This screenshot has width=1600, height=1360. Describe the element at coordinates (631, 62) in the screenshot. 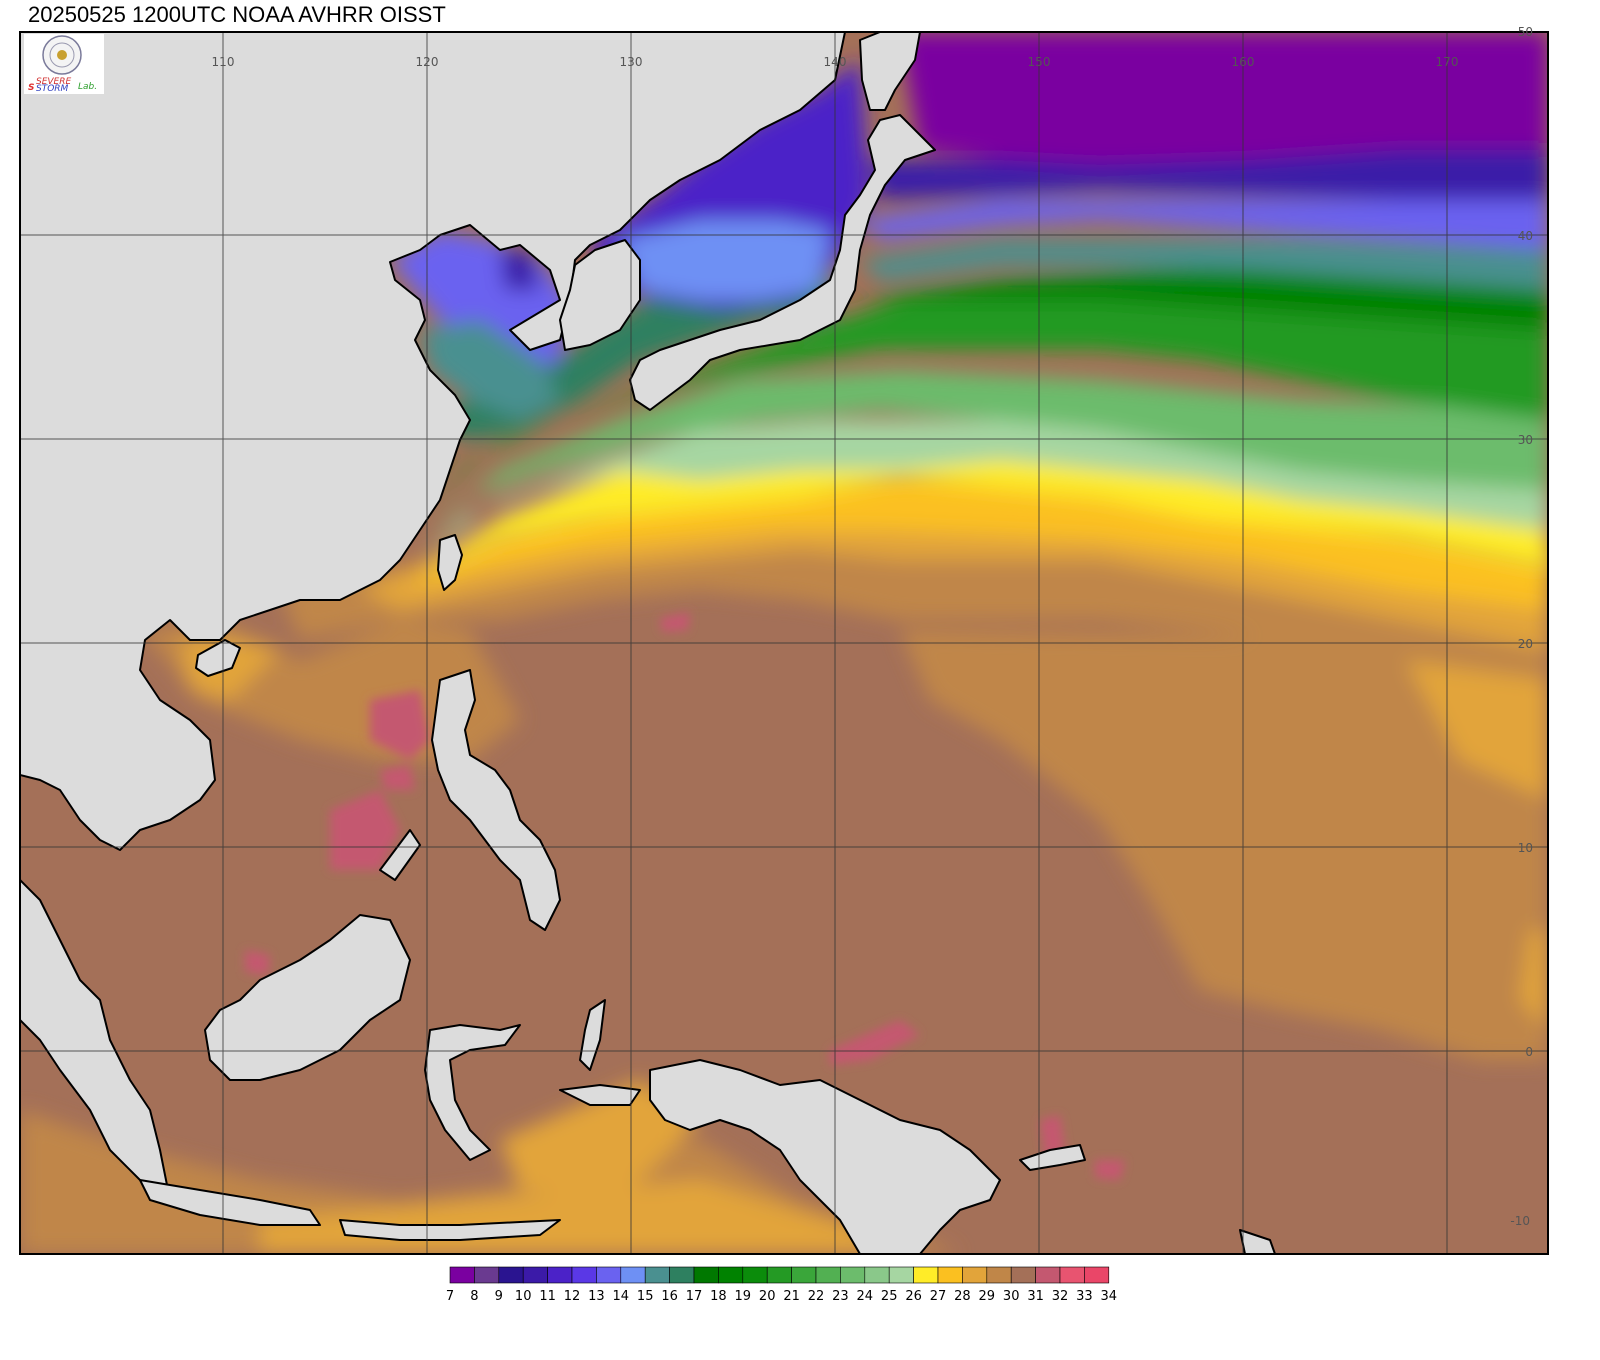

I see `lon-tick: 130` at that location.